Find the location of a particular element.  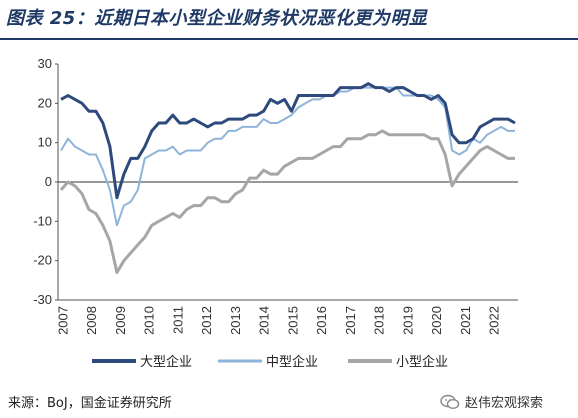

legend-label: 中型企业 is located at coordinates (292, 362).